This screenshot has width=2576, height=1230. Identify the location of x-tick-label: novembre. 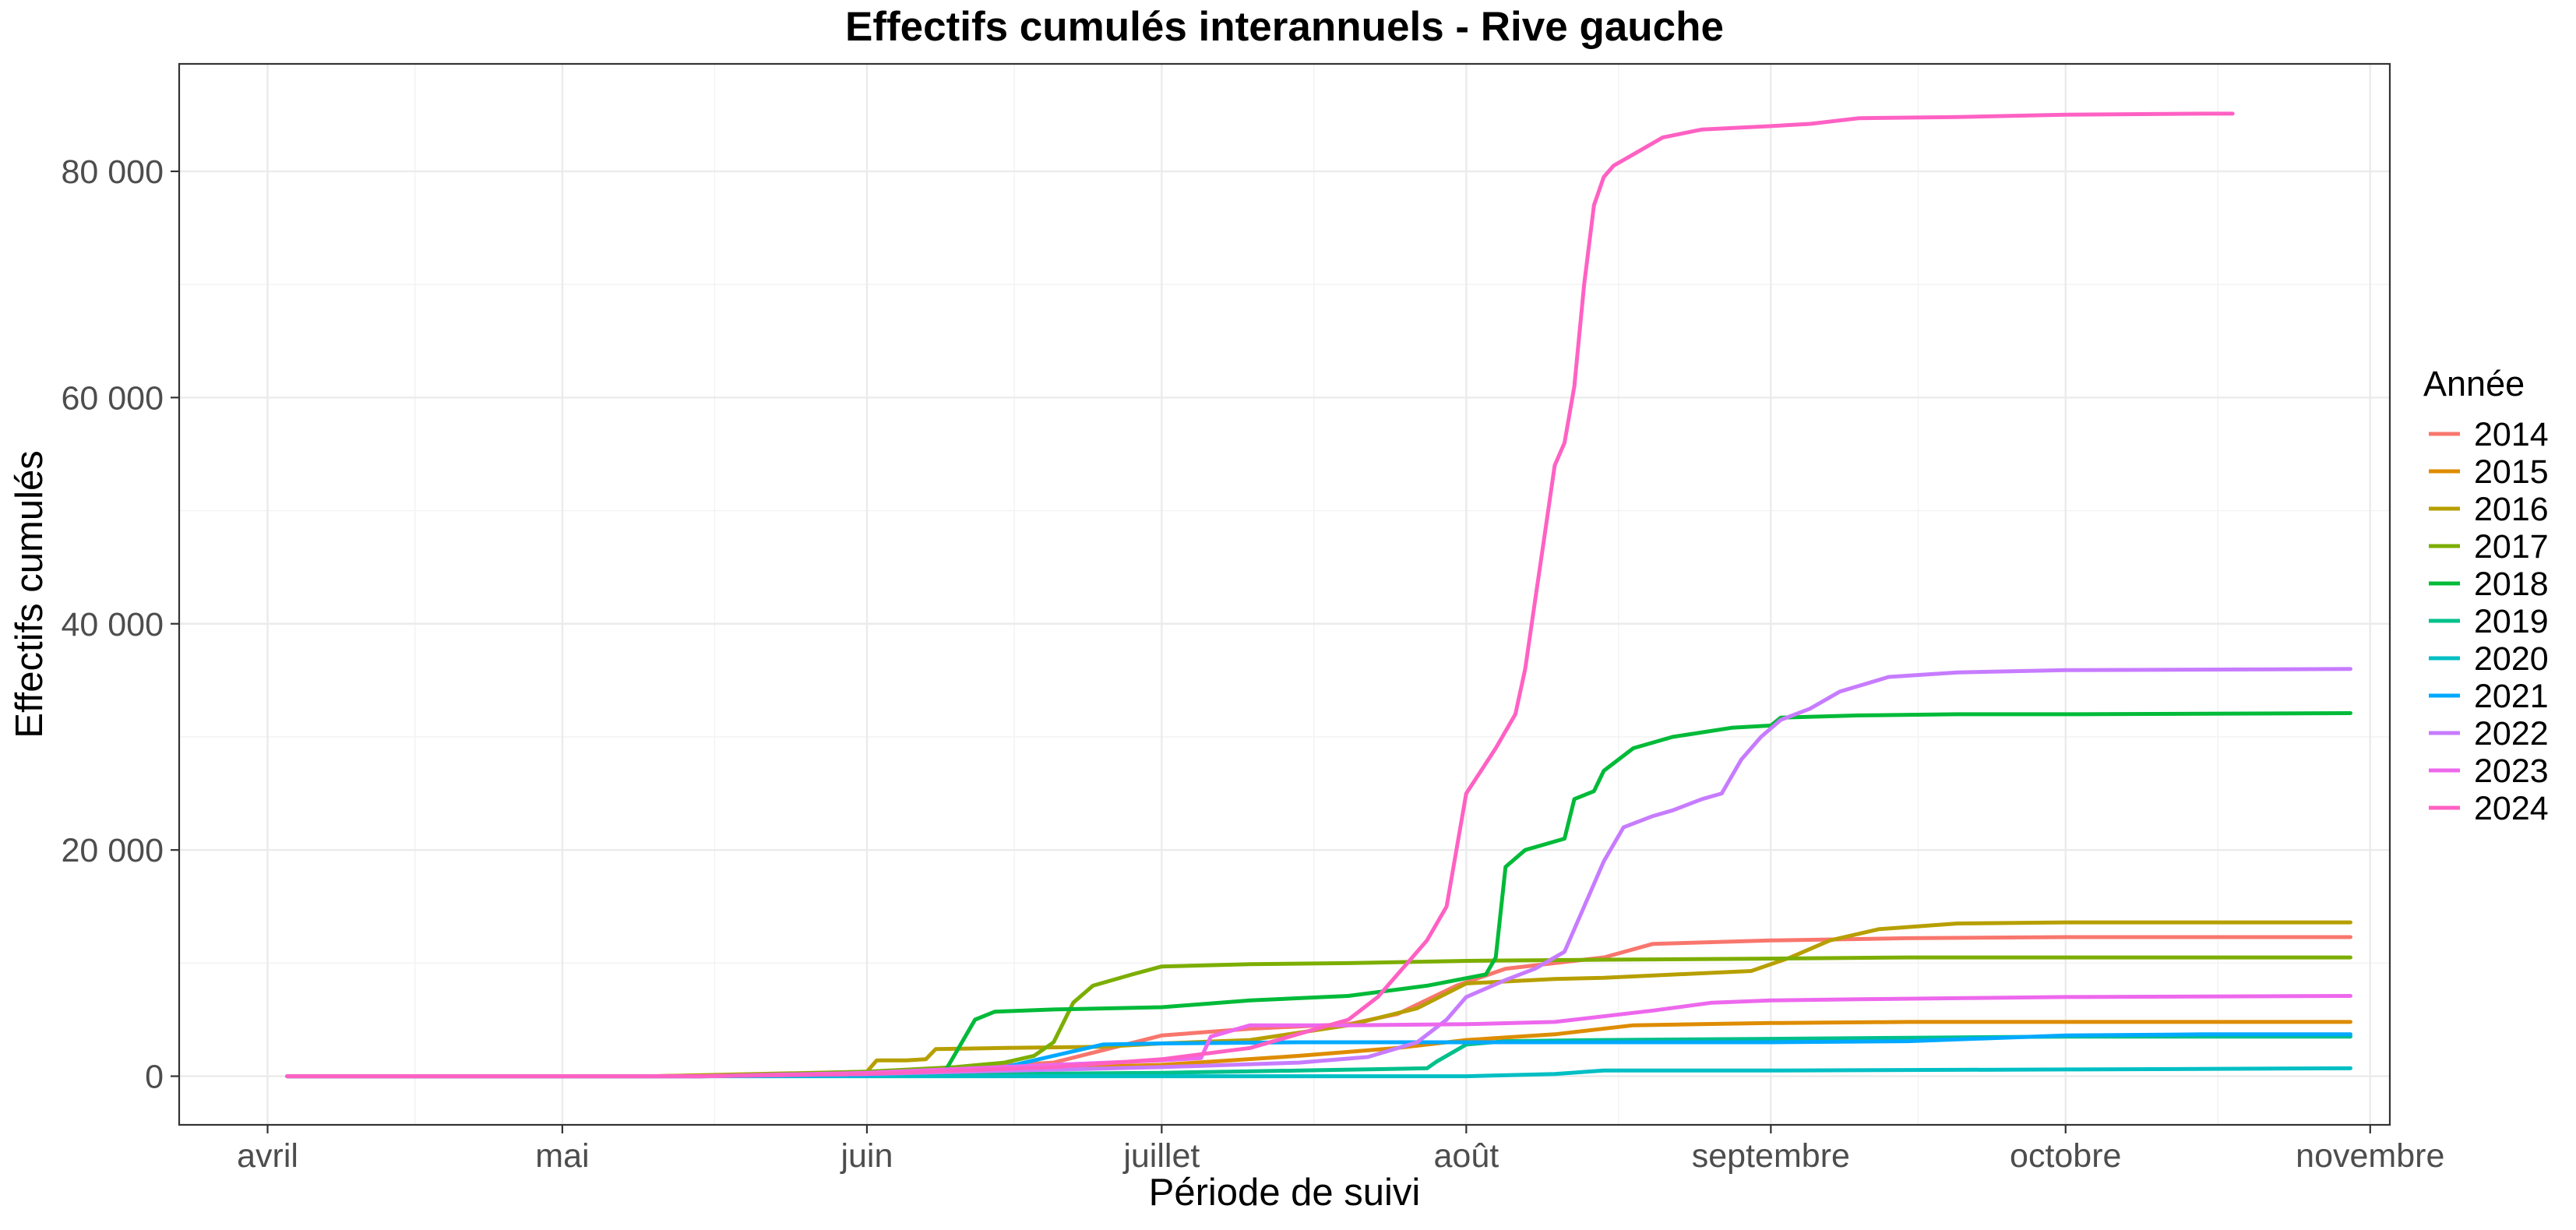
(2370, 1156).